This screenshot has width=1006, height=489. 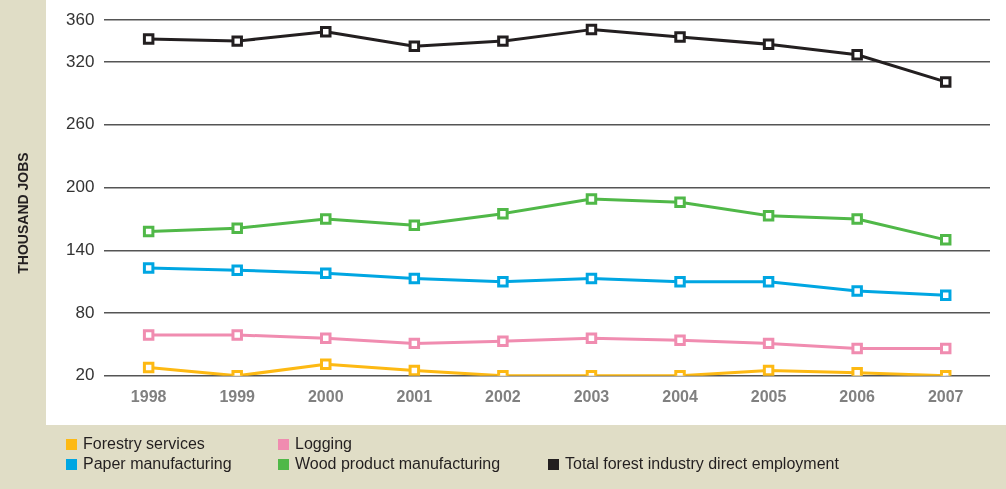 I want to click on x-tick-label: 2007, so click(x=945, y=396).